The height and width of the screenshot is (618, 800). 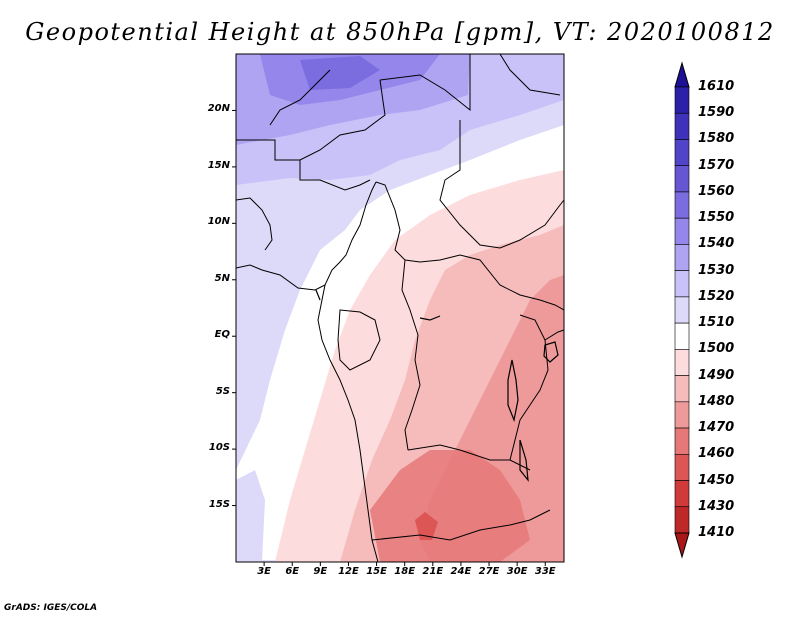 I want to click on lon-label: 30E, so click(x=517, y=571).